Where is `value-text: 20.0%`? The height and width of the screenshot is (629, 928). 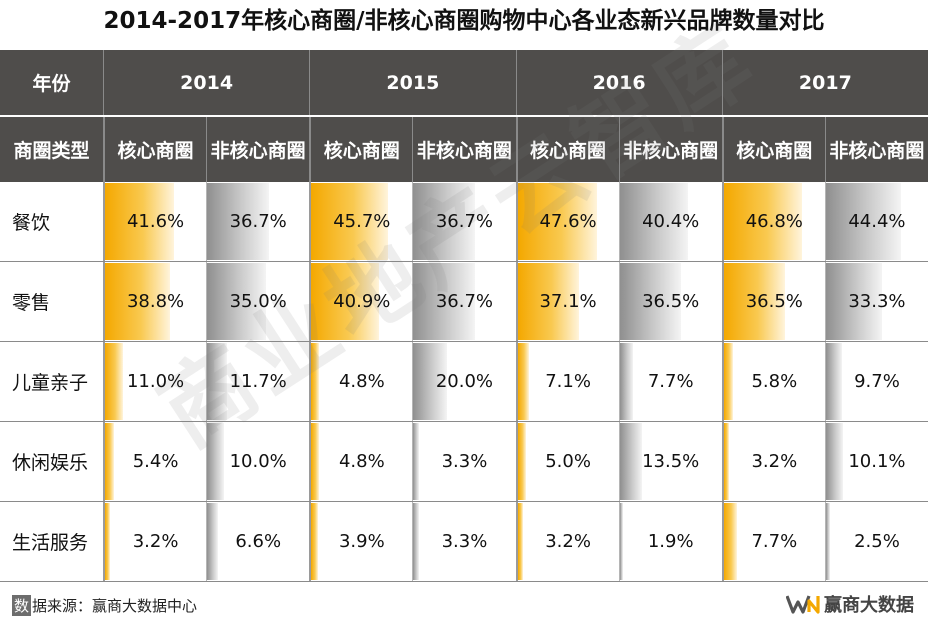 value-text: 20.0% is located at coordinates (464, 381).